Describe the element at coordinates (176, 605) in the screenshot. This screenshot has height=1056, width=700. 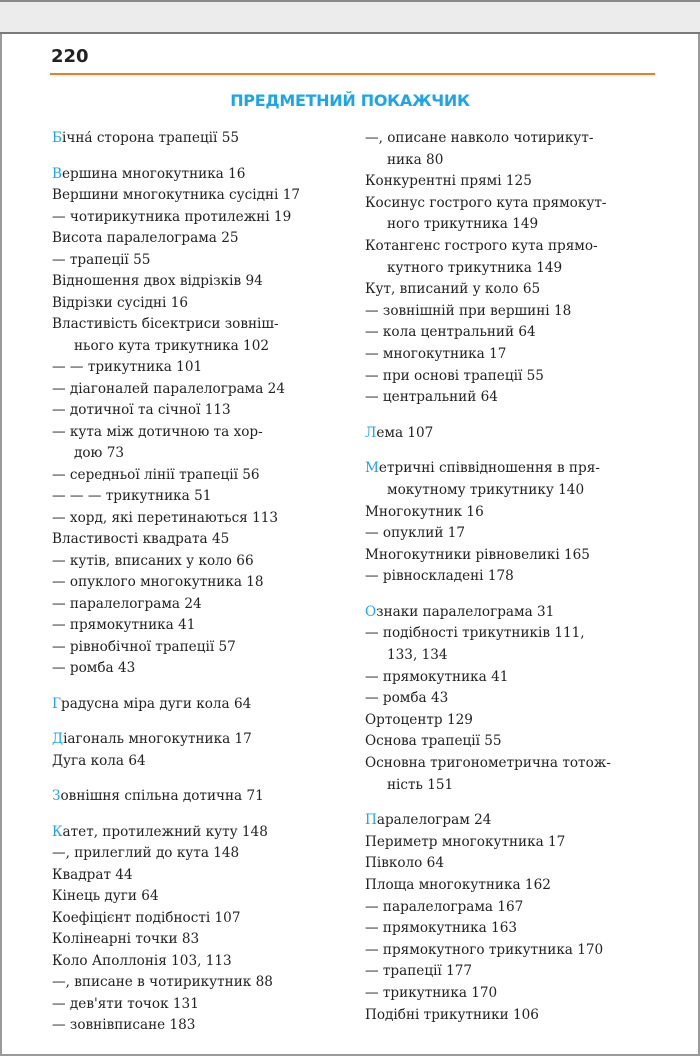
I see `index-entry: — паралелограма 24` at that location.